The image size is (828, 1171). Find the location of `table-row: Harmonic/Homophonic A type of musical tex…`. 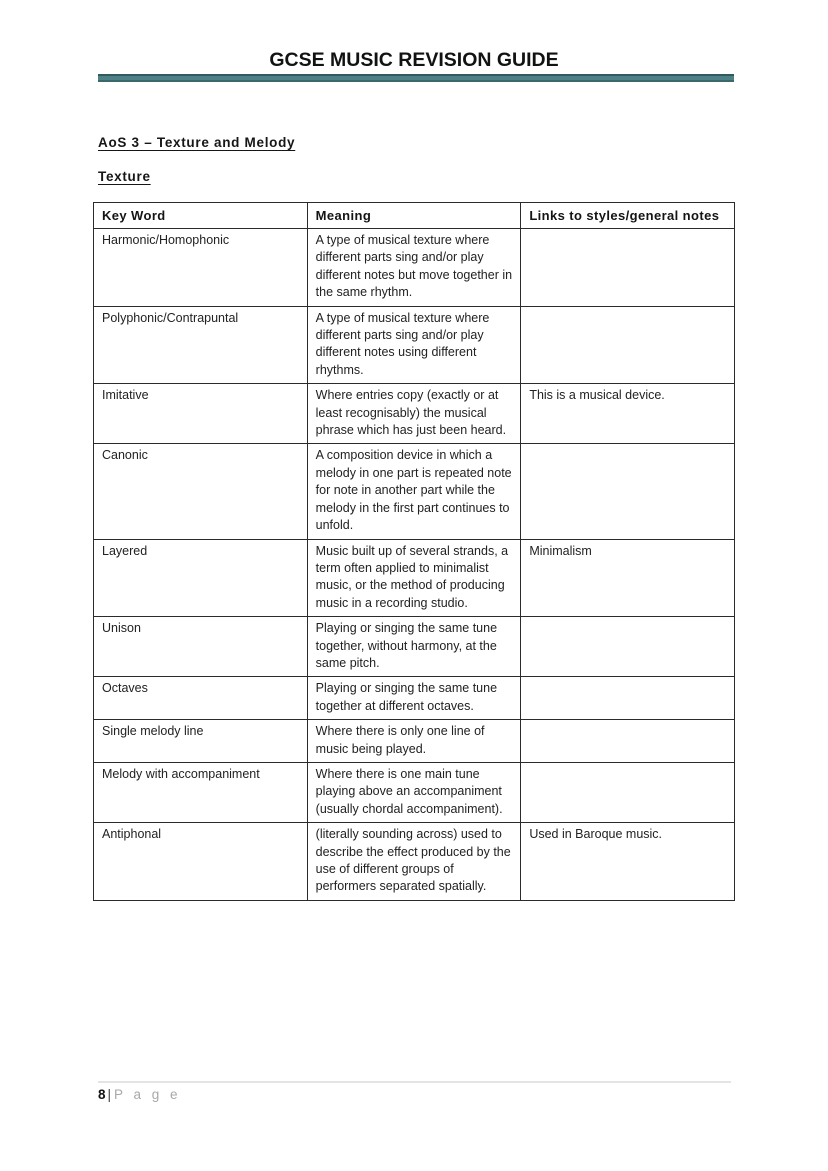

table-row: Harmonic/Homophonic A type of musical tex… is located at coordinates (414, 267).